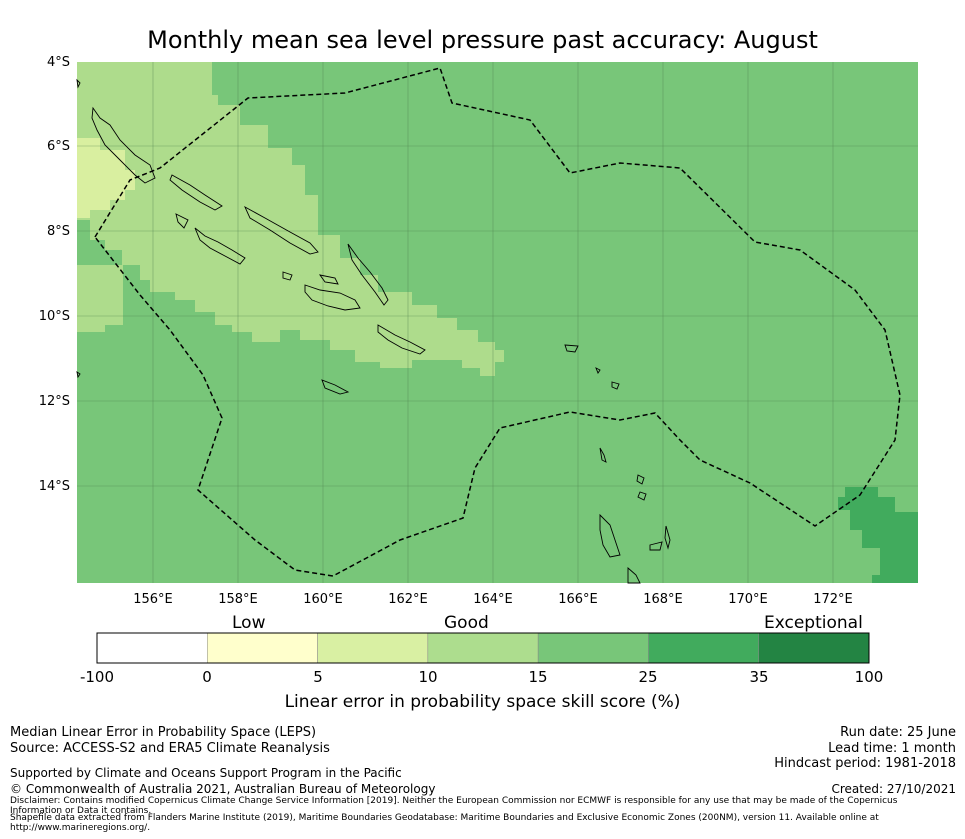 The image size is (965, 839). I want to click on island-new-georgia, so click(210, 239).